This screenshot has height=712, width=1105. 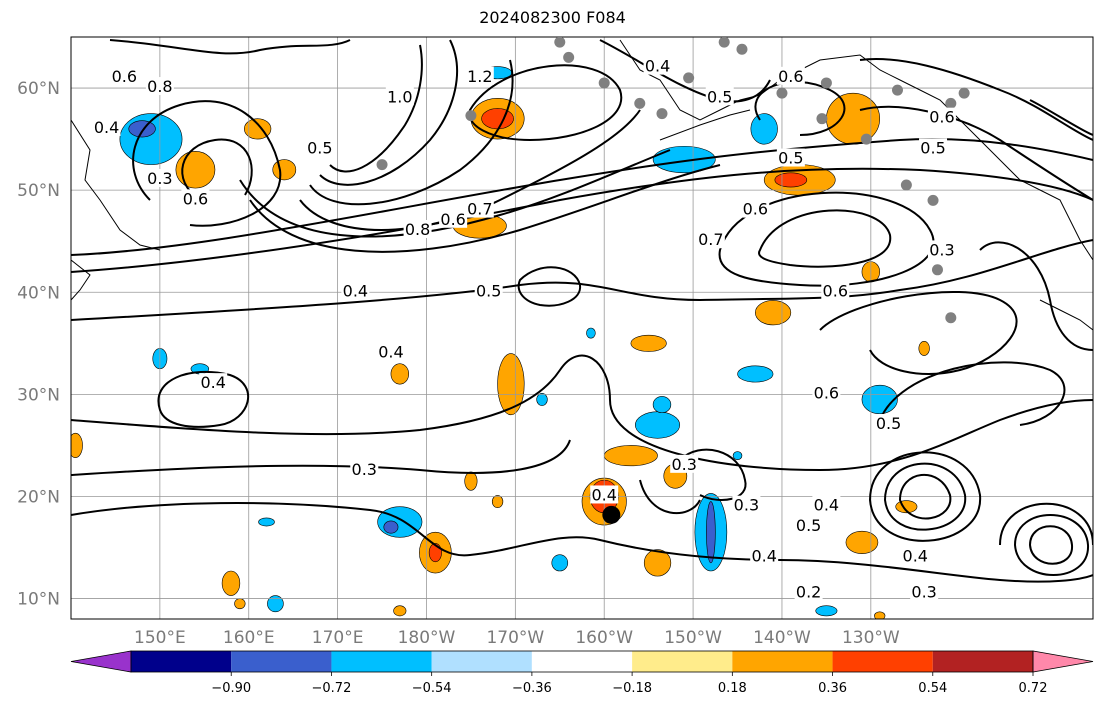 What do you see at coordinates (693, 638) in the screenshot?
I see `longitude-tick-label: 150°W` at bounding box center [693, 638].